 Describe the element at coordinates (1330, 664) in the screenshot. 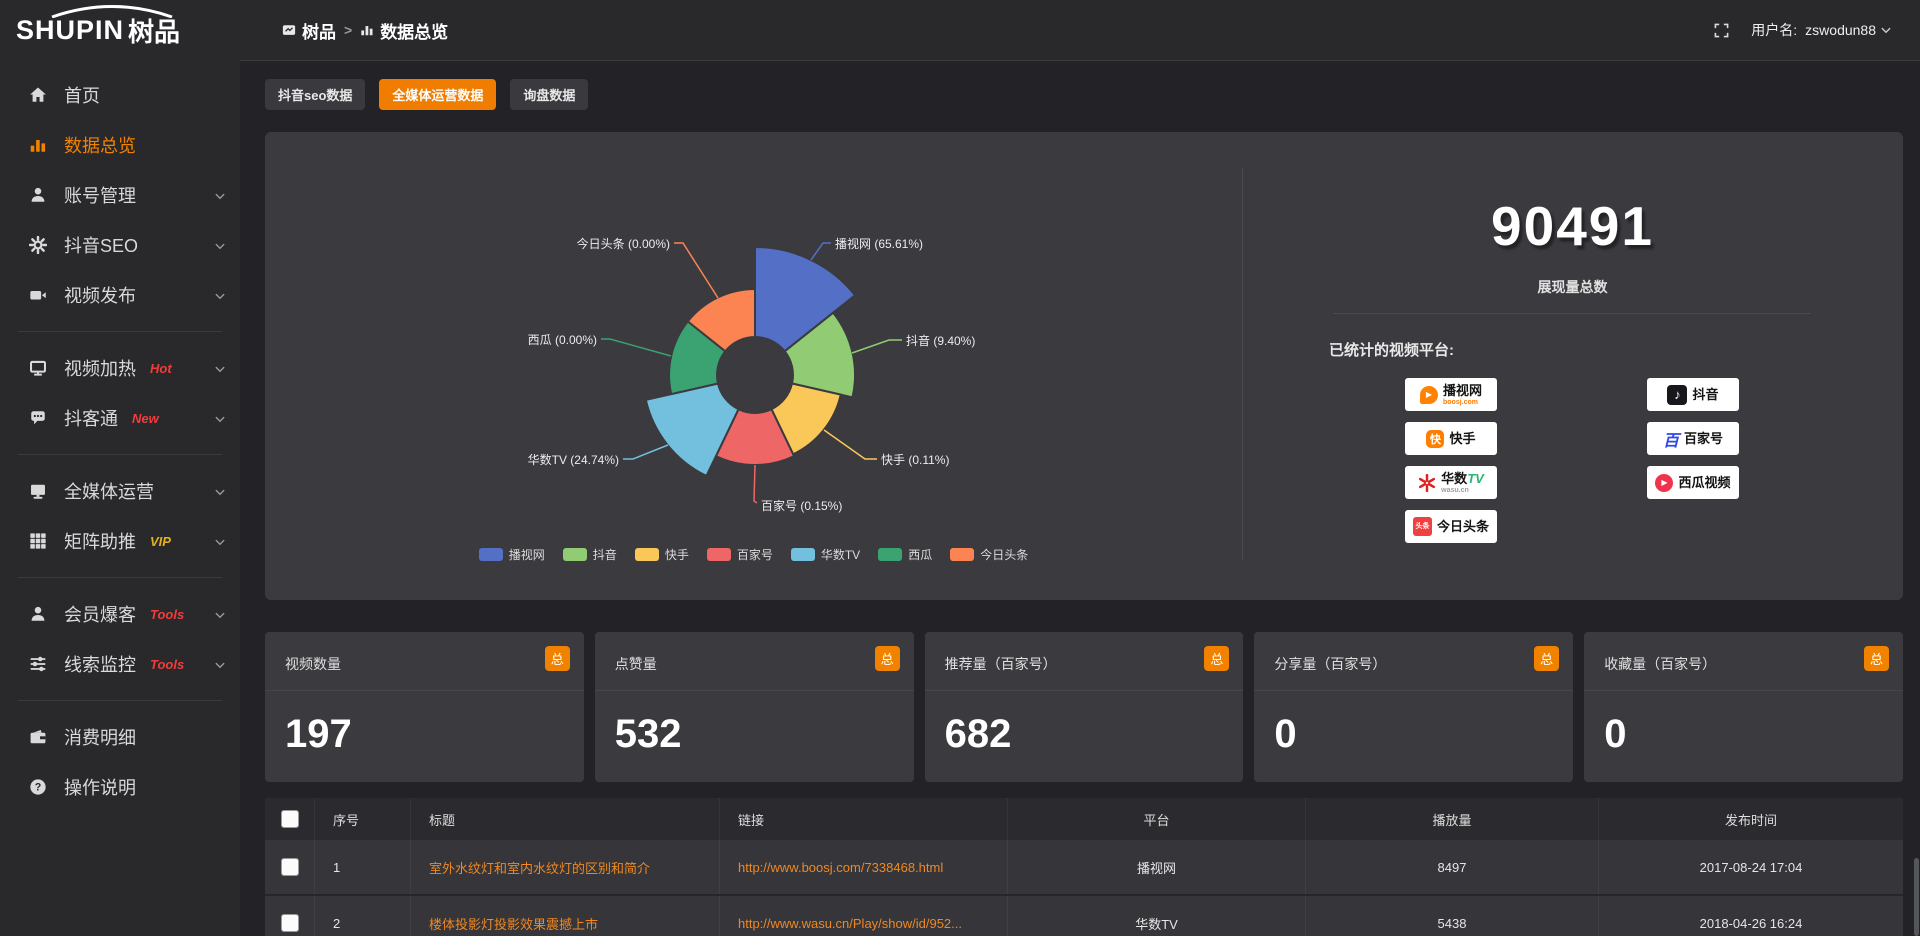

I see `stat-card-title: 分享量（百家号）` at that location.